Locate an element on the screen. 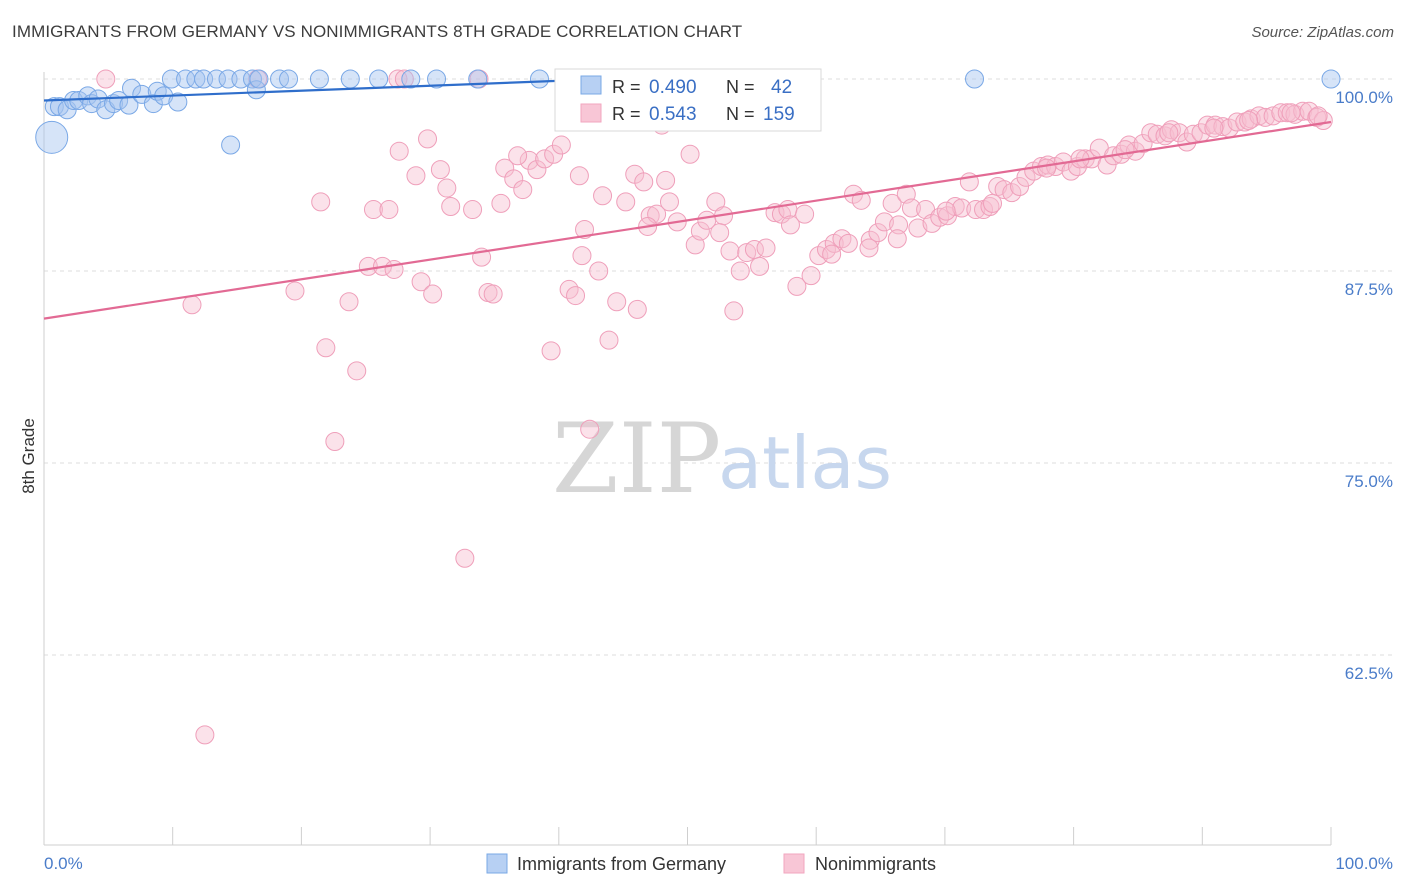  x-tick-label: 100.0% is located at coordinates (1364, 863).